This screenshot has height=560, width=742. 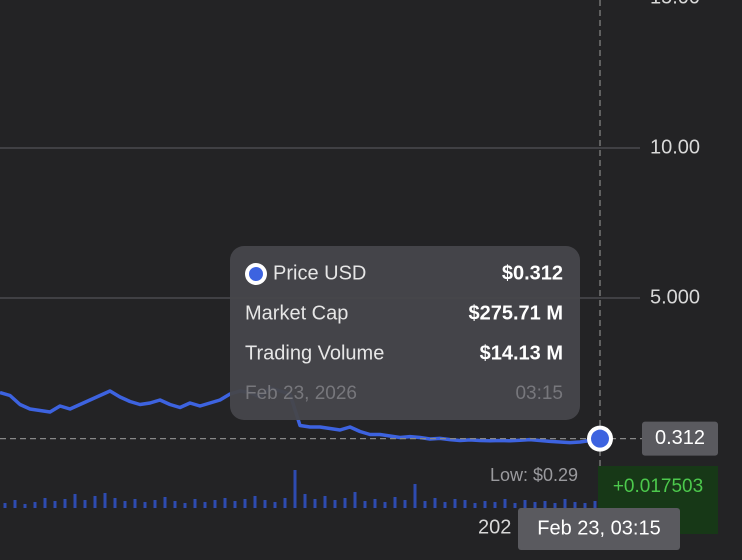 I want to click on crosshair-tag-label: Feb 23, 03:15, so click(x=598, y=528).